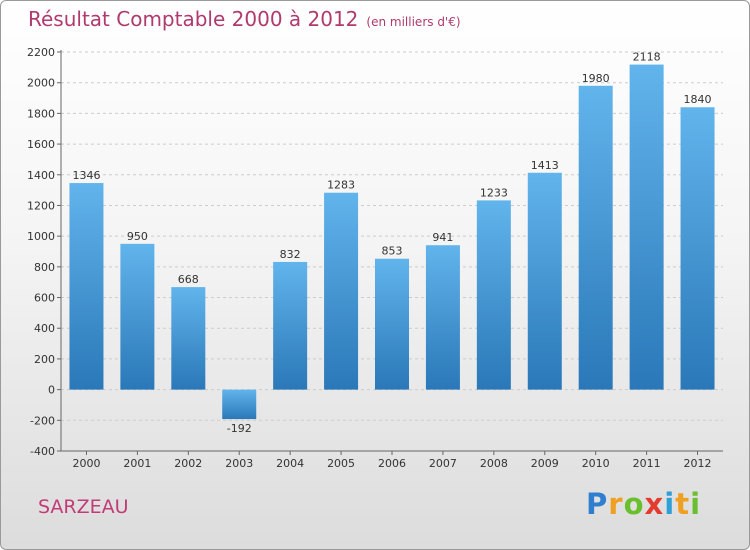 The width and height of the screenshot is (750, 550). Describe the element at coordinates (137, 463) in the screenshot. I see `x-tick-label: 2001` at that location.